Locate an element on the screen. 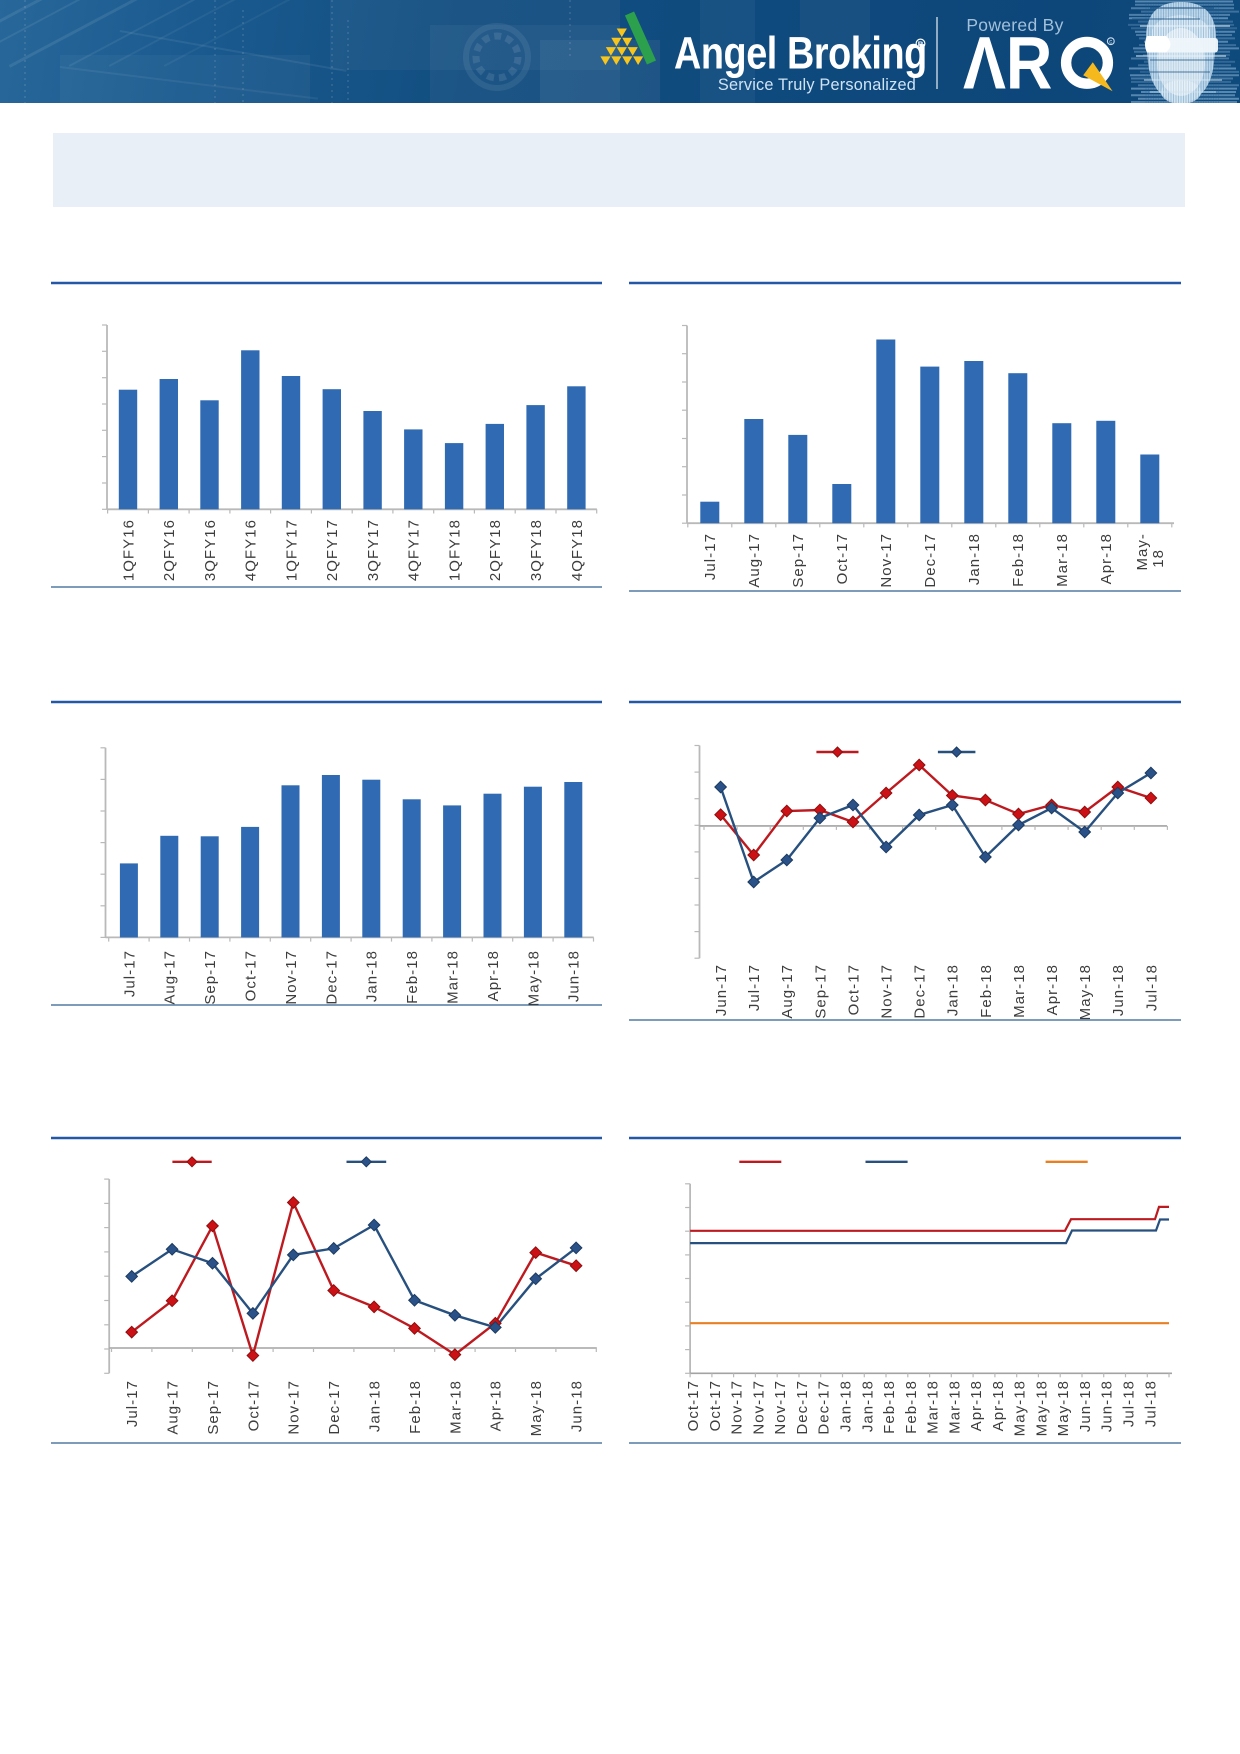 The height and width of the screenshot is (1754, 1240). svg-text: 1QFY16 is located at coordinates (128, 550).